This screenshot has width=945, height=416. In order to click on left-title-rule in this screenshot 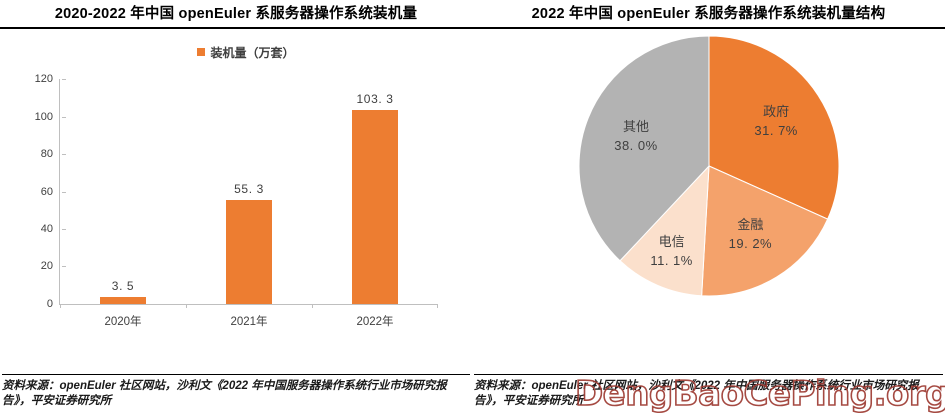, I will do `click(236, 28)`.